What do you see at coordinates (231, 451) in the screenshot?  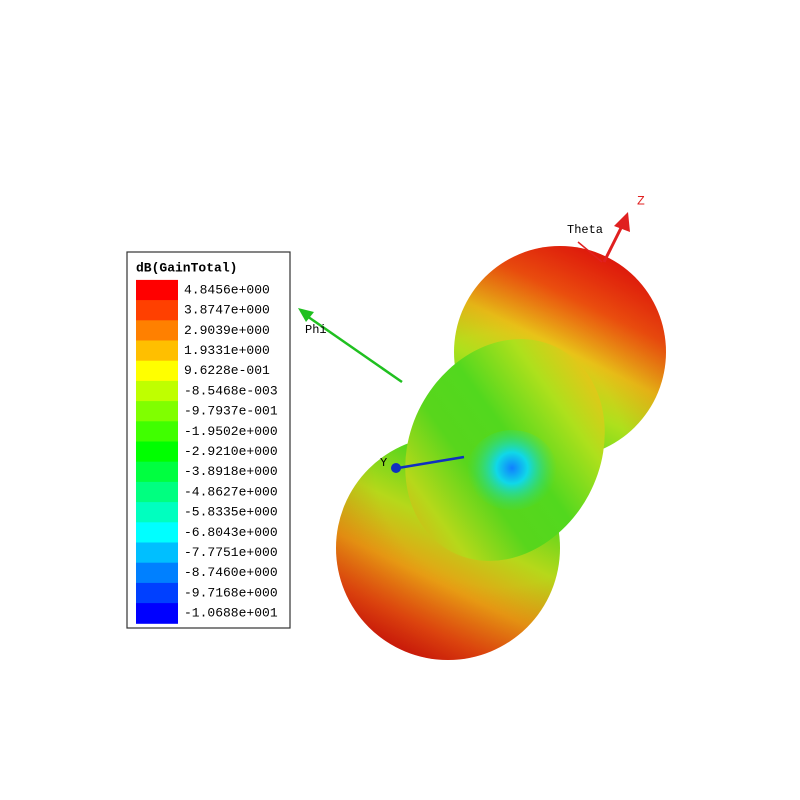 I see `colorbar-tick-label: -2.9210e+000` at bounding box center [231, 451].